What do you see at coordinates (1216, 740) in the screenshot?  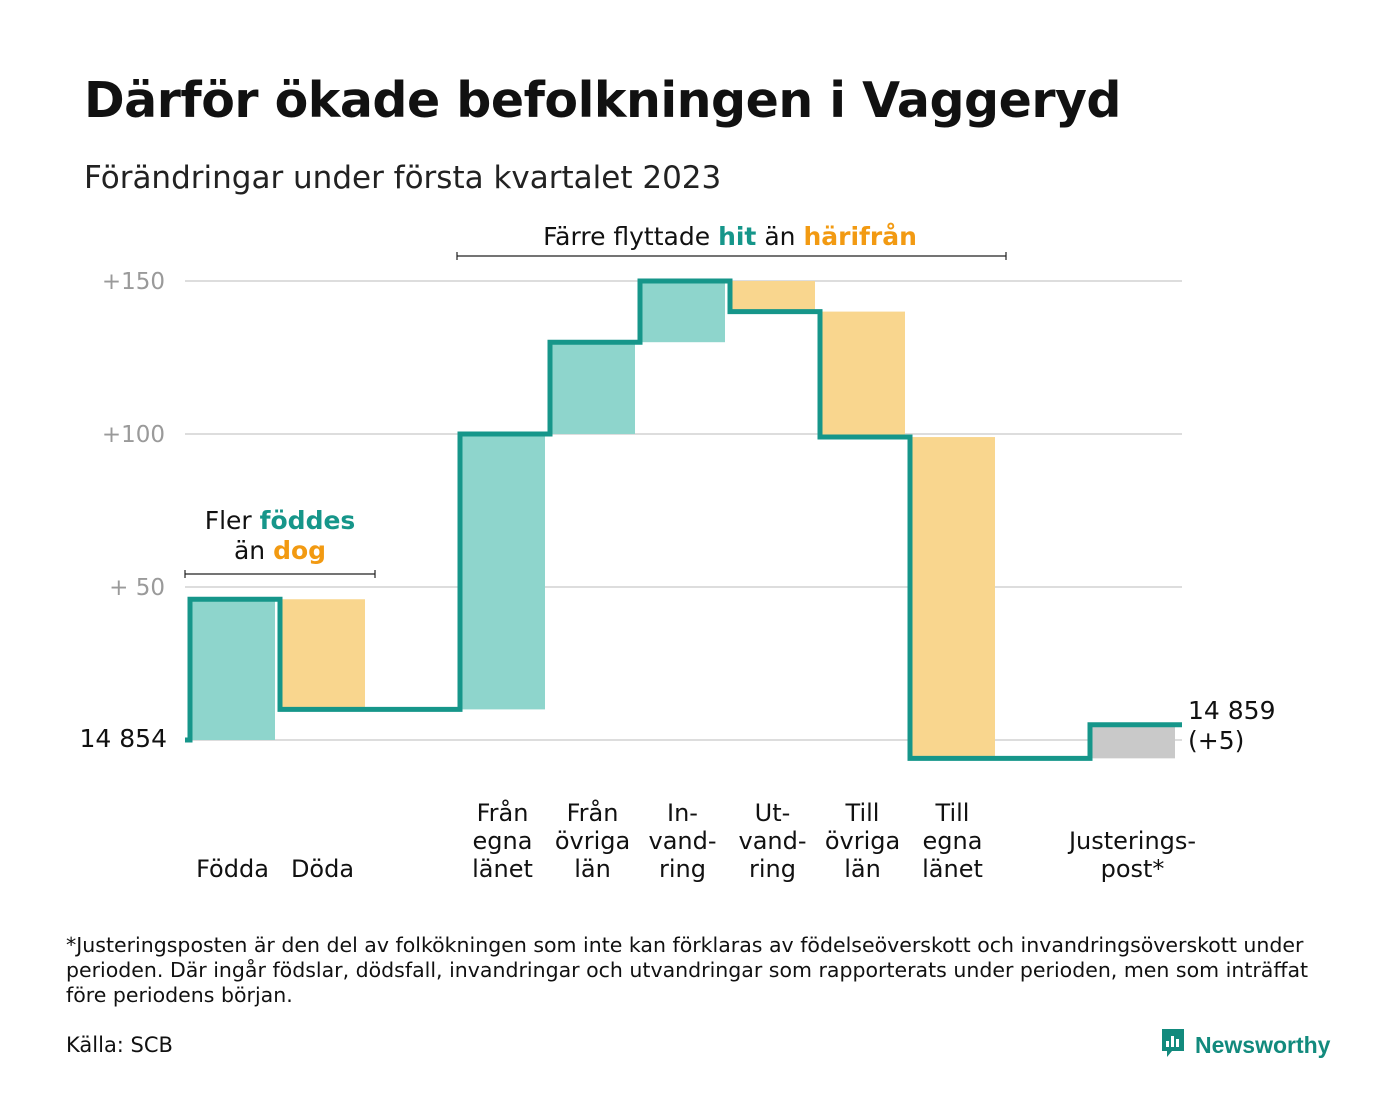 I see `end-change-label: (+5)` at bounding box center [1216, 740].